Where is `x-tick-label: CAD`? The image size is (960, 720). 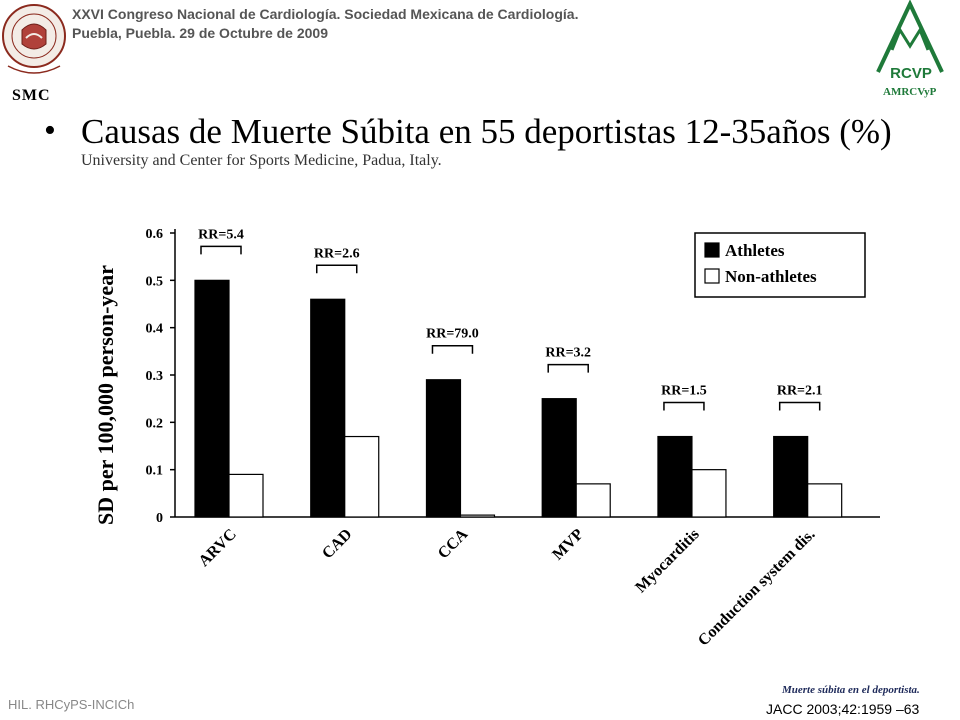
x-tick-label: CAD is located at coordinates (337, 544).